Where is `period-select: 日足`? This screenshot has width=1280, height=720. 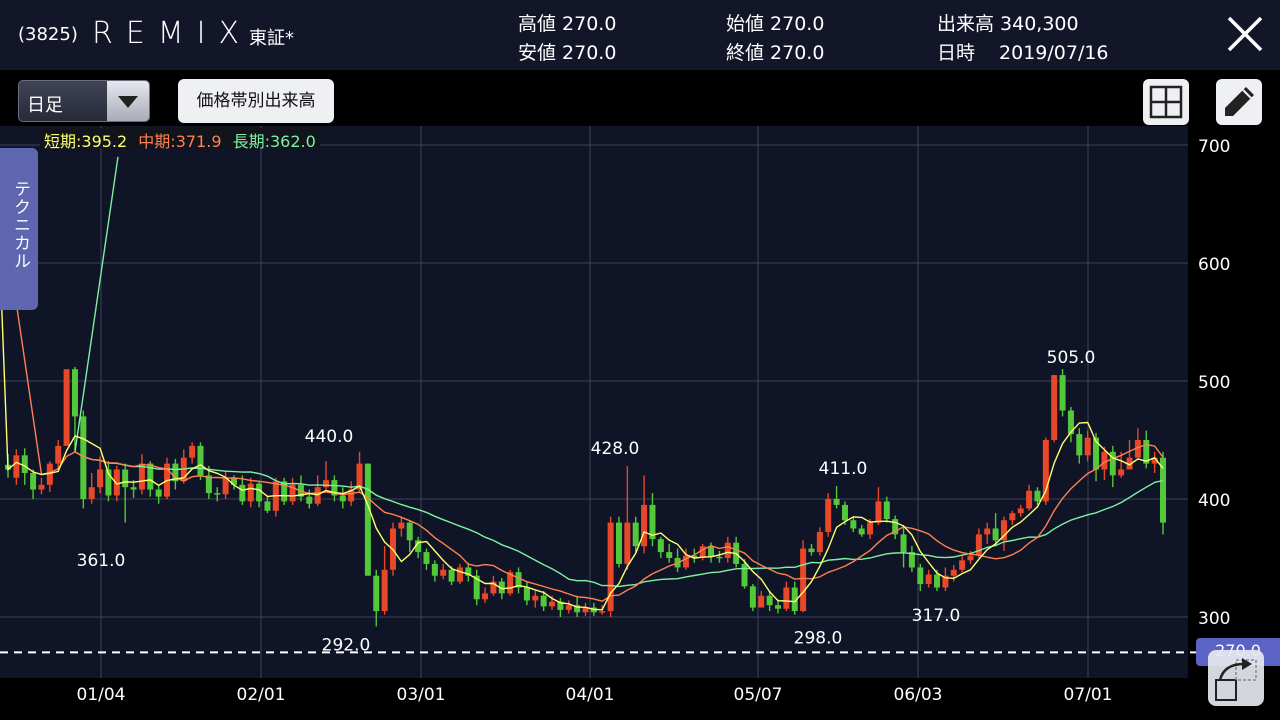
period-select: 日足 is located at coordinates (84, 101).